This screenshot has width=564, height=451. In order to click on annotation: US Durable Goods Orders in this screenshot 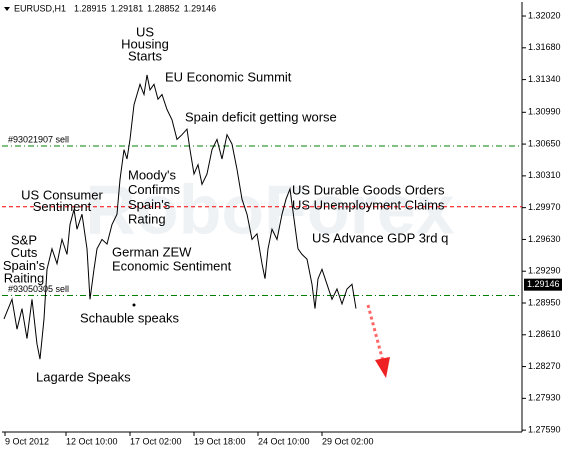, I will do `click(368, 189)`.